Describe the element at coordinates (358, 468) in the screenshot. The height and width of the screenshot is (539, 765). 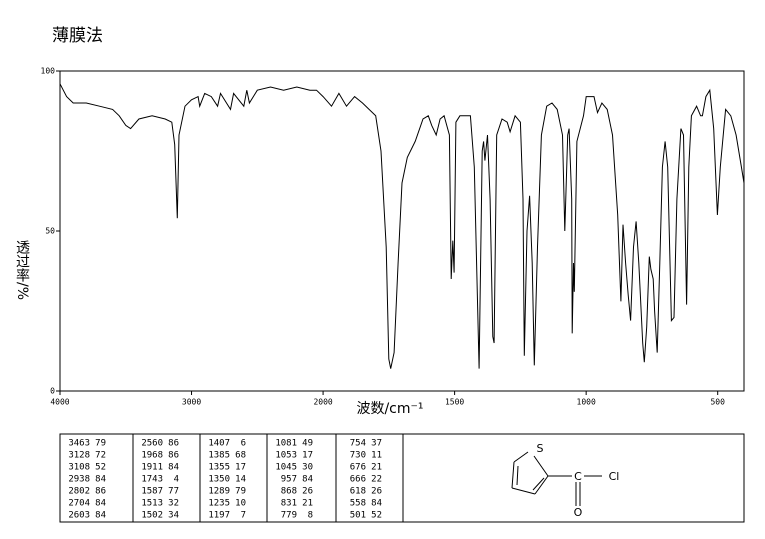
I see `wavenumber-cell: 676` at that location.